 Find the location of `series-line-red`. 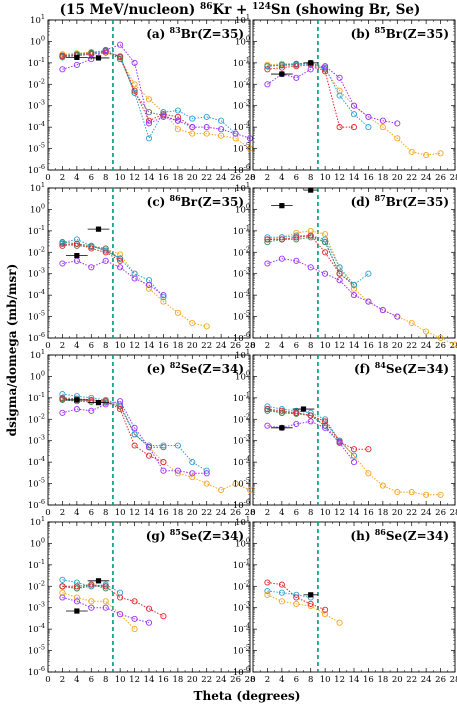

series-line-red is located at coordinates (113, 430).